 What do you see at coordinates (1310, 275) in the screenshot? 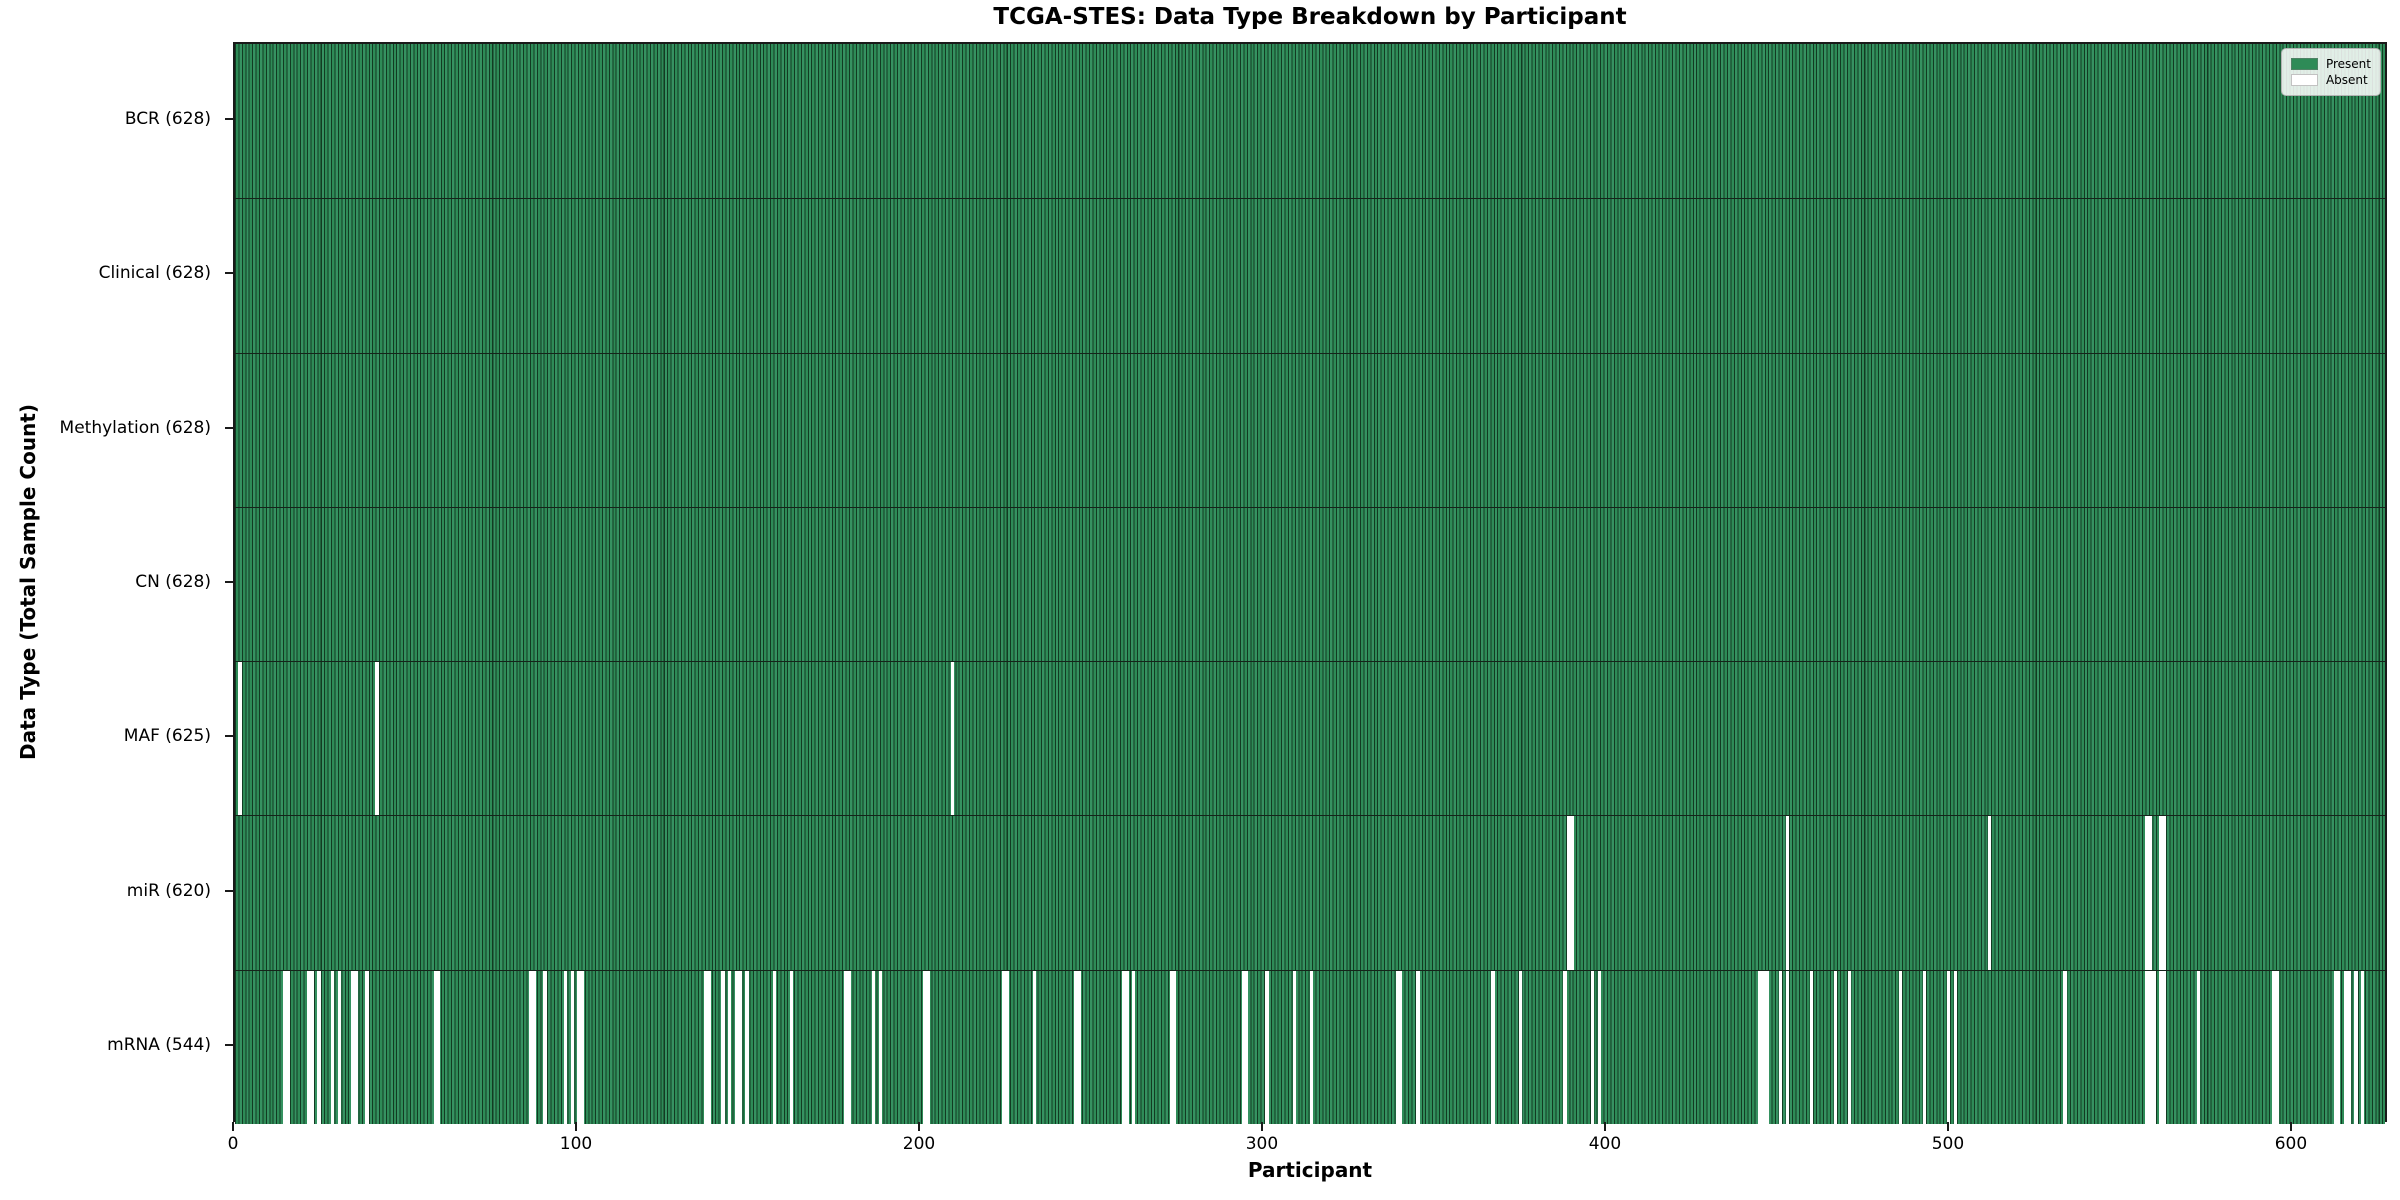
I see `matrix-row-Clinical` at bounding box center [1310, 275].